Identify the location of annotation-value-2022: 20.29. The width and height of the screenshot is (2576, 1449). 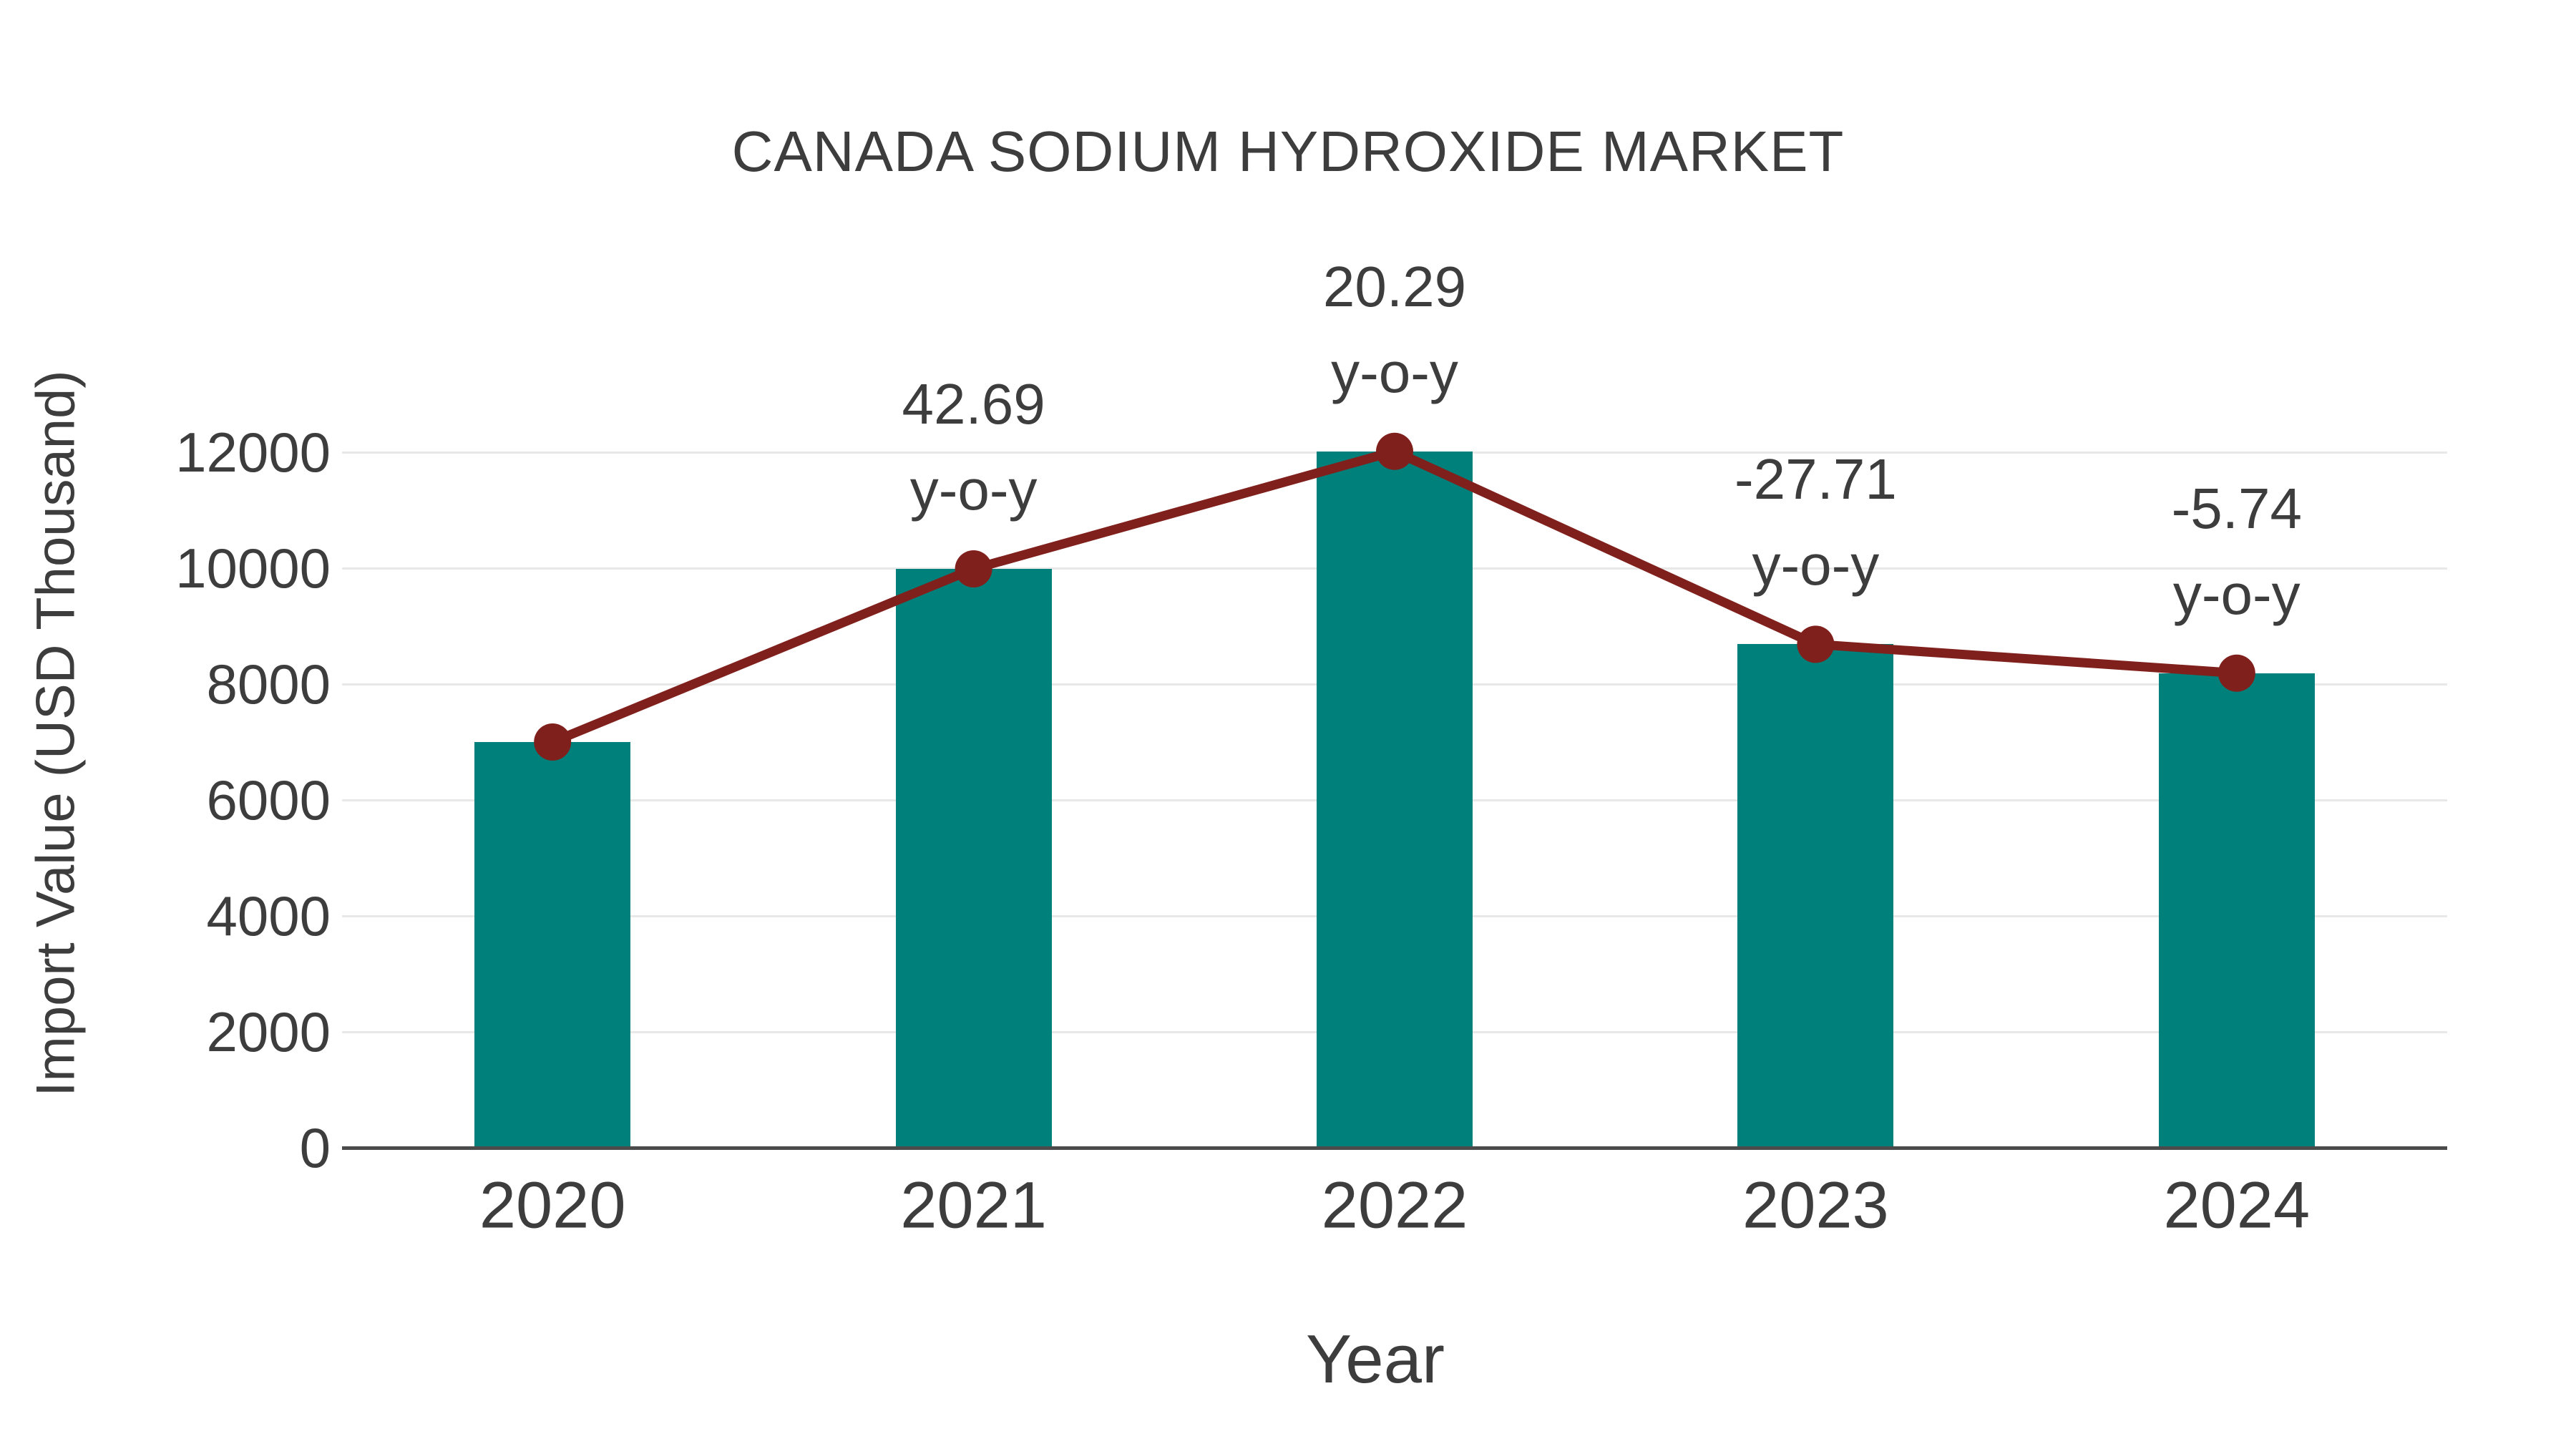
(1394, 286).